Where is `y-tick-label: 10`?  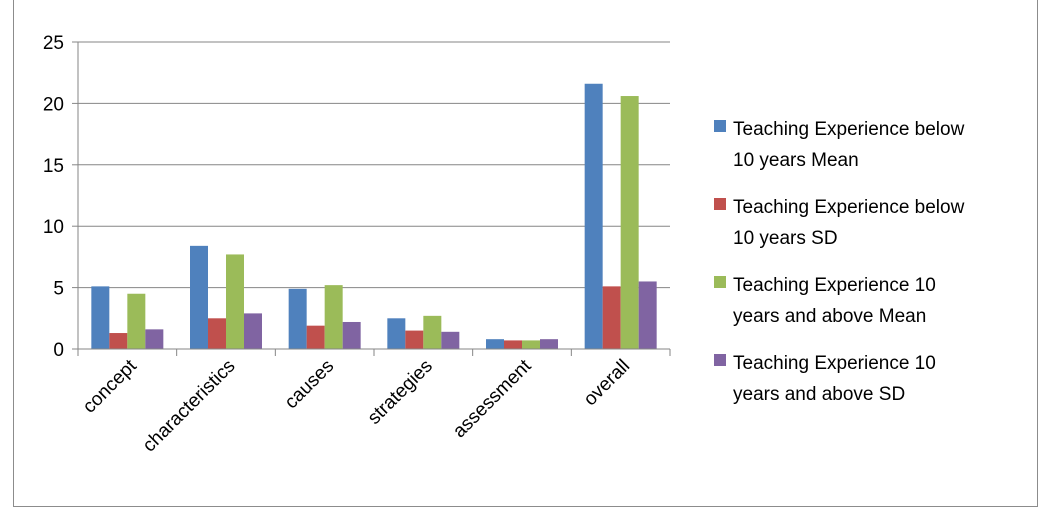 y-tick-label: 10 is located at coordinates (53, 227).